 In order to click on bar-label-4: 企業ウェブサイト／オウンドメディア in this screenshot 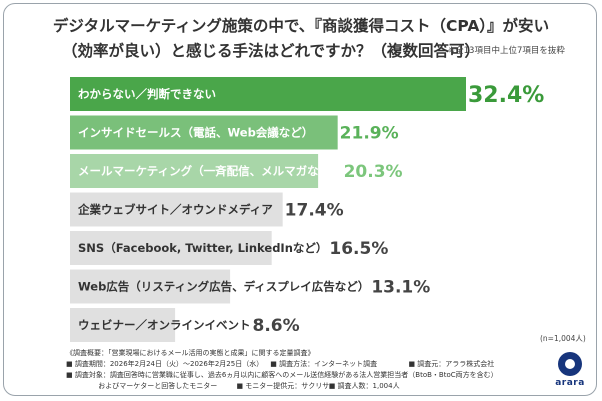, I will do `click(175, 210)`.